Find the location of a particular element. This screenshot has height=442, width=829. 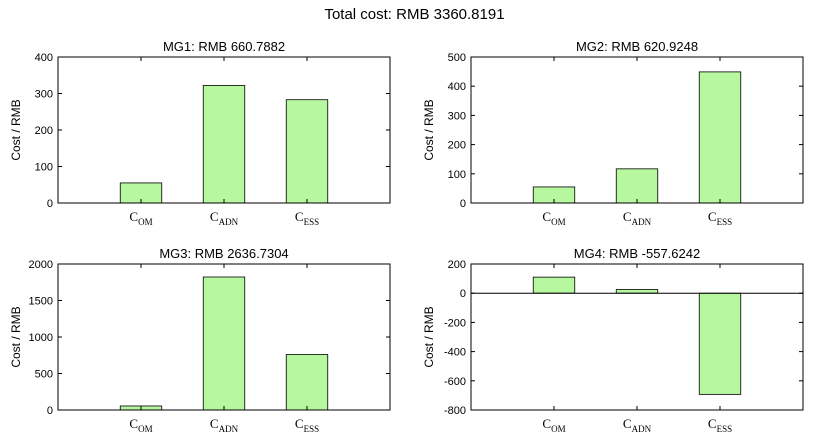

bar-om is located at coordinates (554, 285).